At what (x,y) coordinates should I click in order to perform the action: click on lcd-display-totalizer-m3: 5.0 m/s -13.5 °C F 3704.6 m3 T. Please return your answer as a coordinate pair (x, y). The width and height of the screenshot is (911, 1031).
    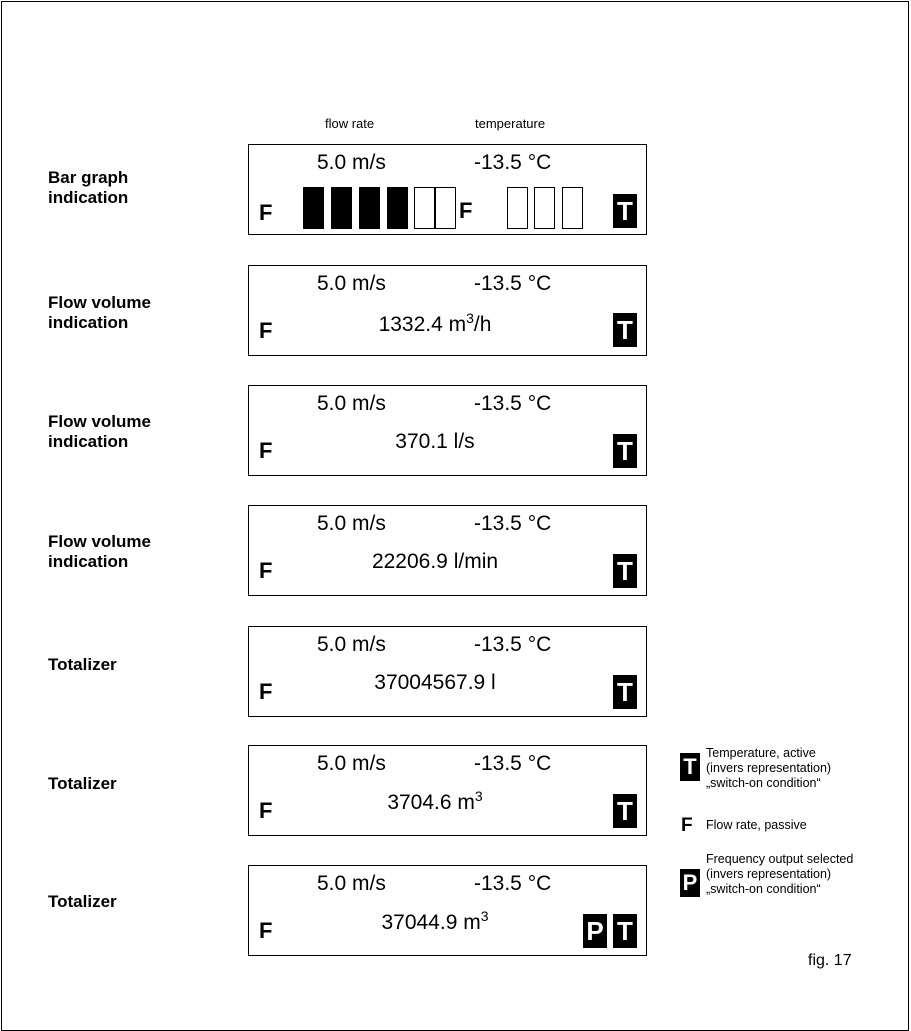
    Looking at the image, I should click on (447, 790).